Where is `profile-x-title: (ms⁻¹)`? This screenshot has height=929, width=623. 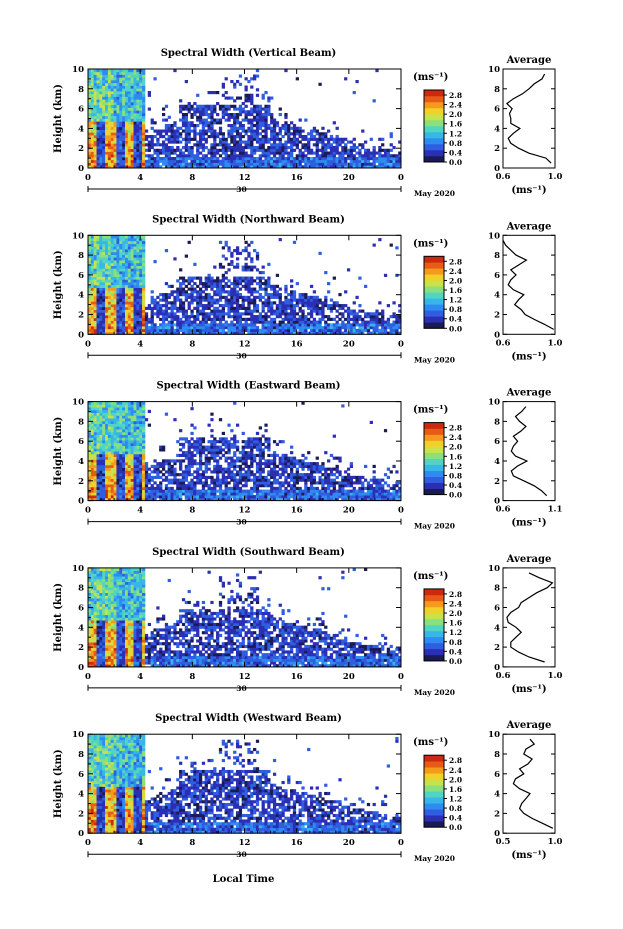
profile-x-title: (ms⁻¹) is located at coordinates (528, 855).